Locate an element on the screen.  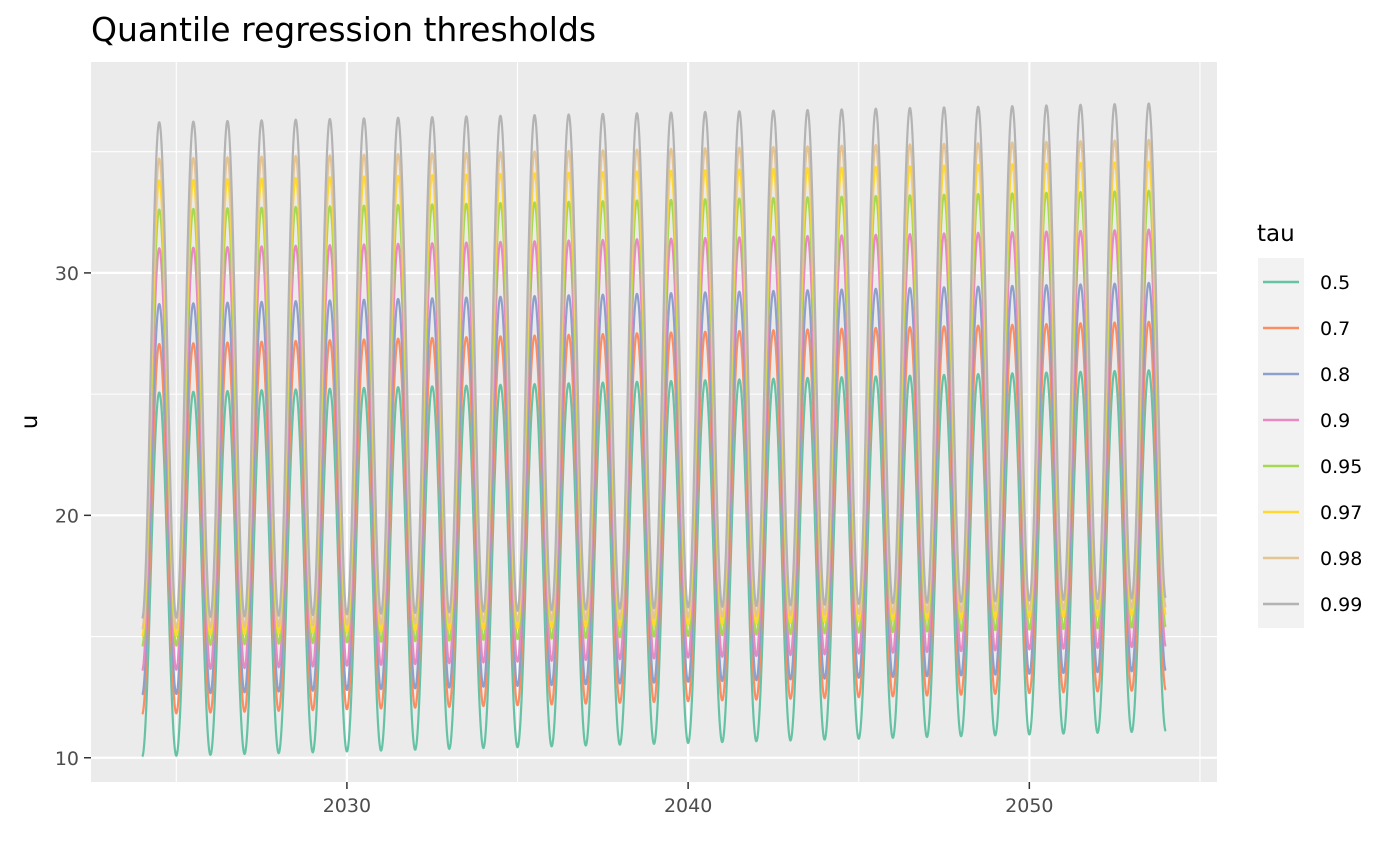
x-tick-label: 2040 is located at coordinates (688, 806).